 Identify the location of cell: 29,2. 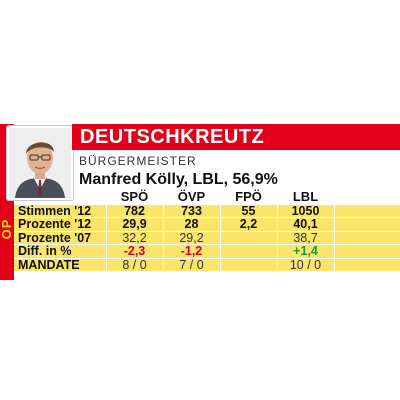
(192, 237).